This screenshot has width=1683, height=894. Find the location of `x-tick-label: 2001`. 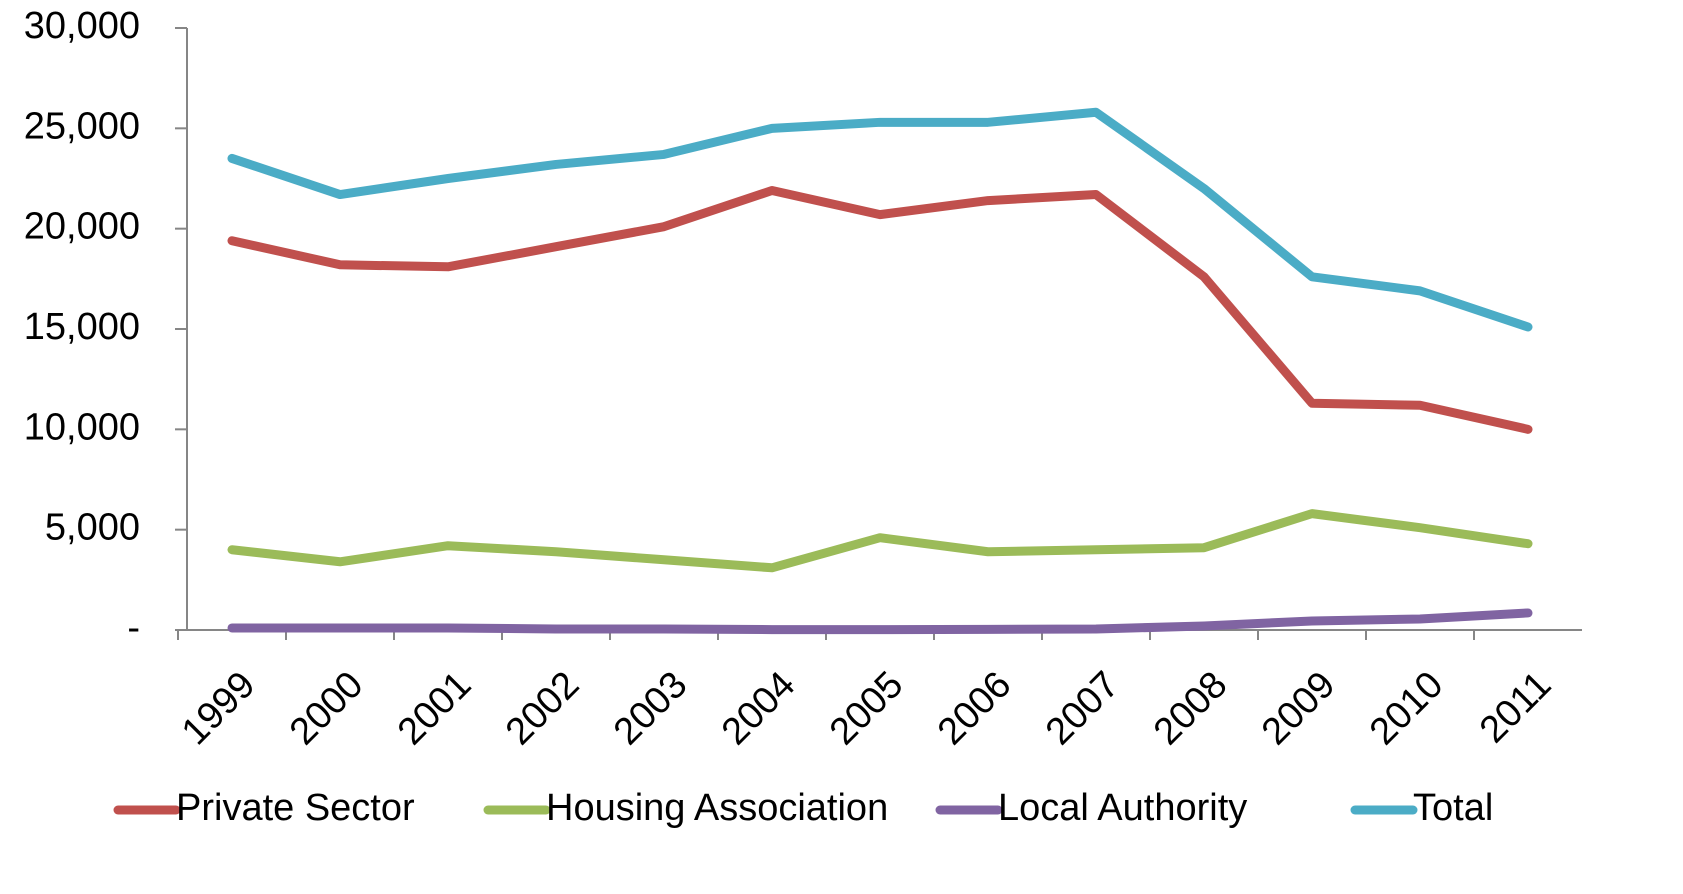

x-tick-label: 2001 is located at coordinates (434, 708).